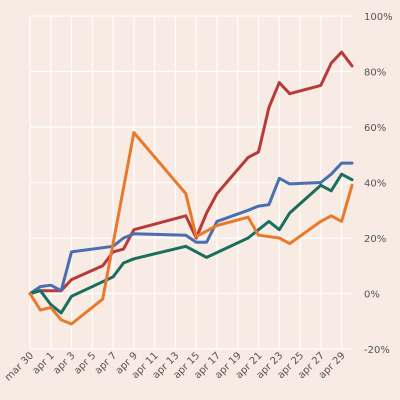 The width and height of the screenshot is (400, 400). I want to click on y-tick-label: 0%, so click(372, 295).